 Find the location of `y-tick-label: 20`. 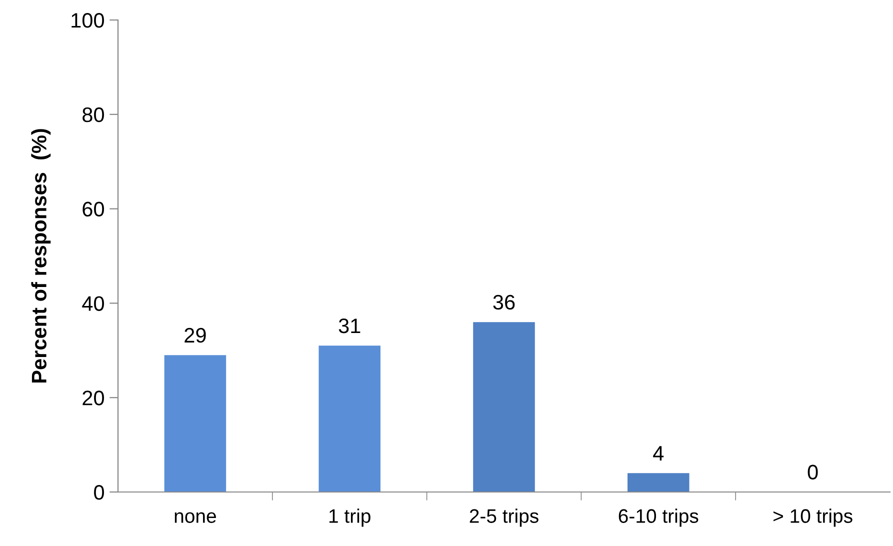

y-tick-label: 20 is located at coordinates (93, 398).